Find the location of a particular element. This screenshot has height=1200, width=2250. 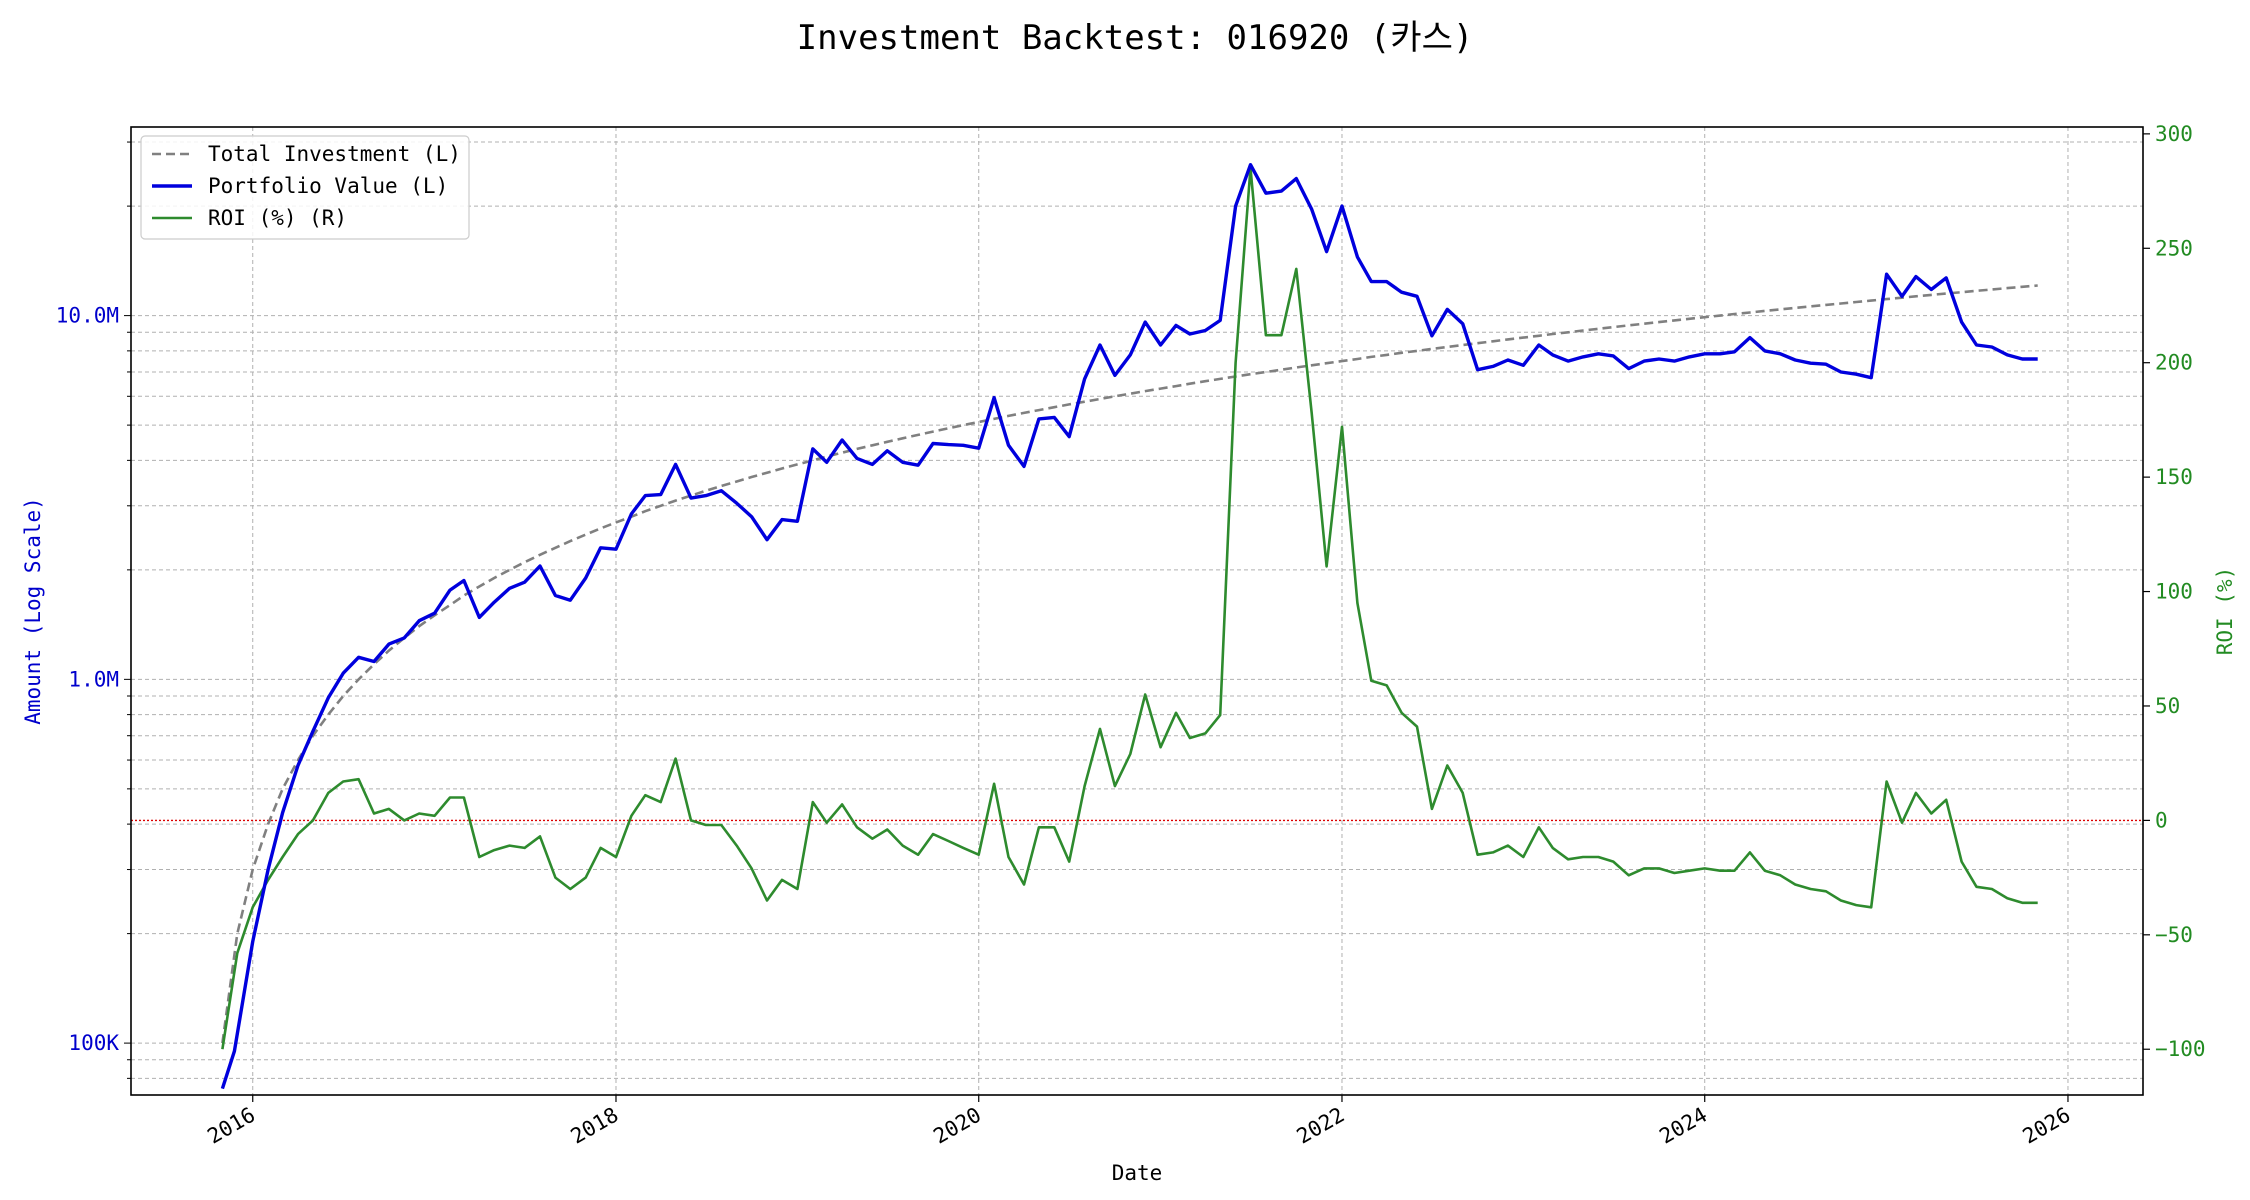

y-right-tick-label-4: 100 is located at coordinates (2174, 592).